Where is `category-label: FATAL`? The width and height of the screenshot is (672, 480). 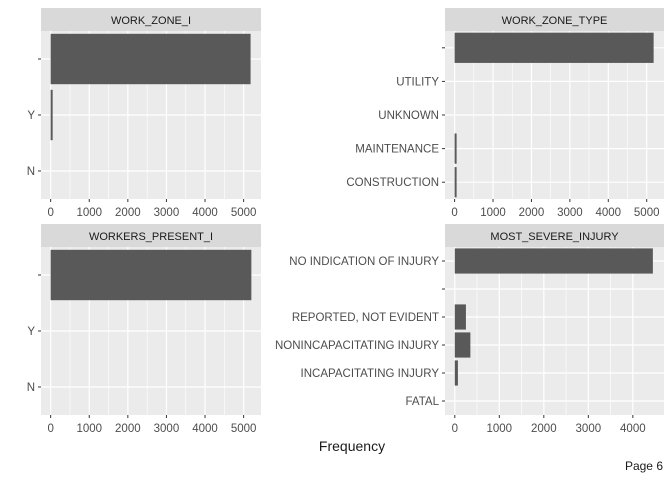 category-label: FATAL is located at coordinates (423, 402).